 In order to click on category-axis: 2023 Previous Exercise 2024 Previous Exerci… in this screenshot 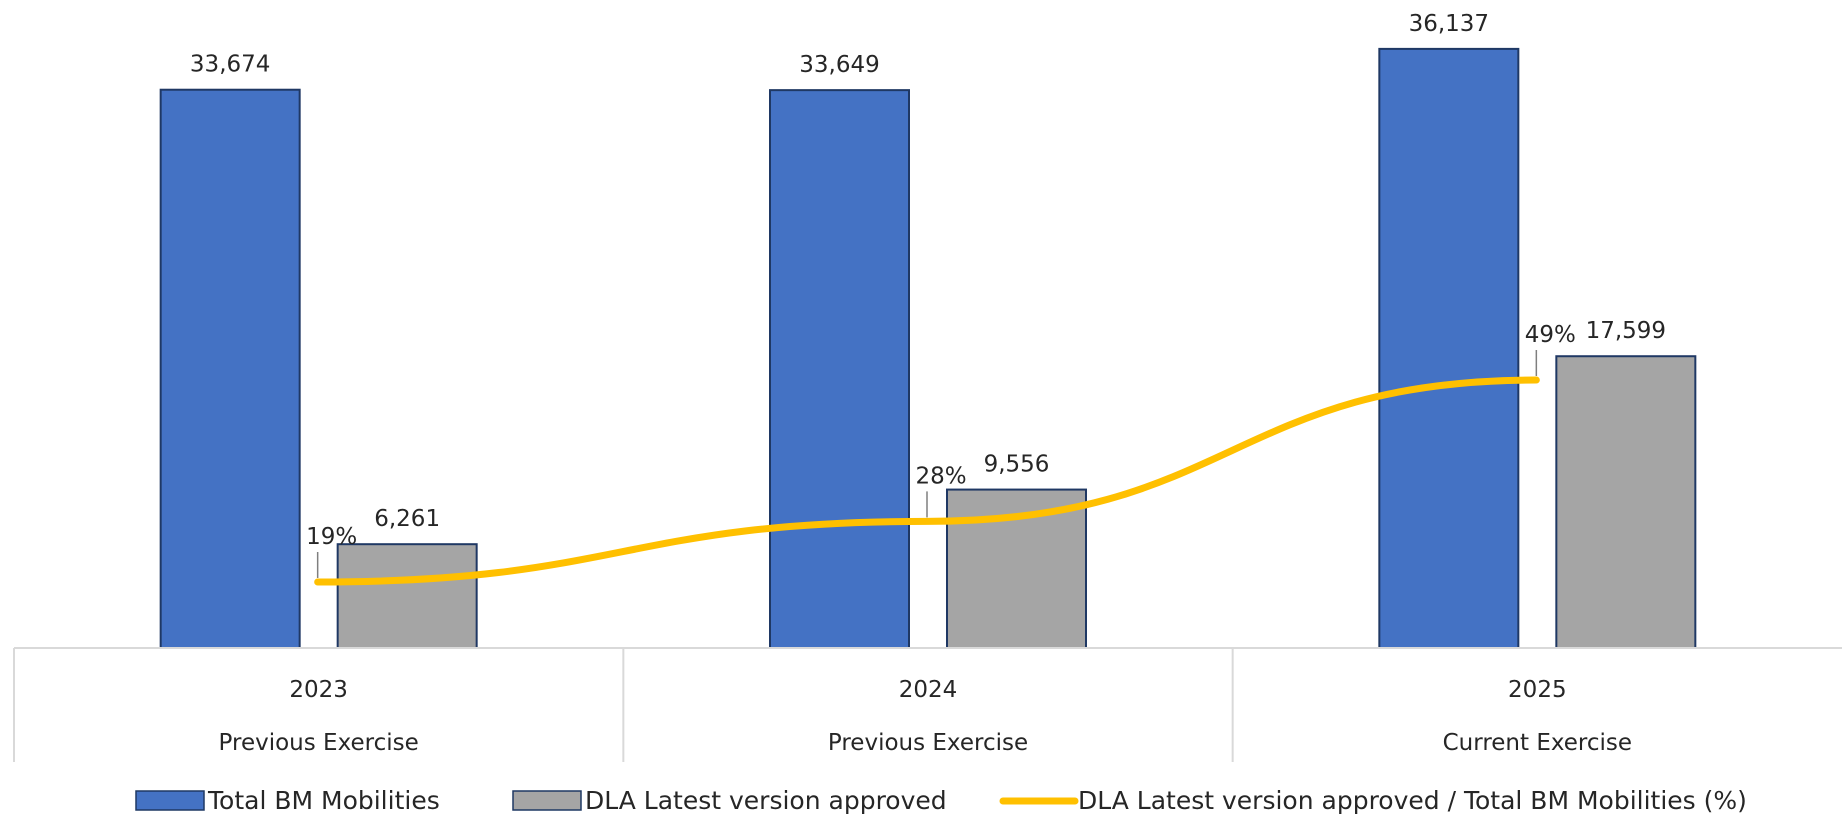, I will do `click(927, 704)`.